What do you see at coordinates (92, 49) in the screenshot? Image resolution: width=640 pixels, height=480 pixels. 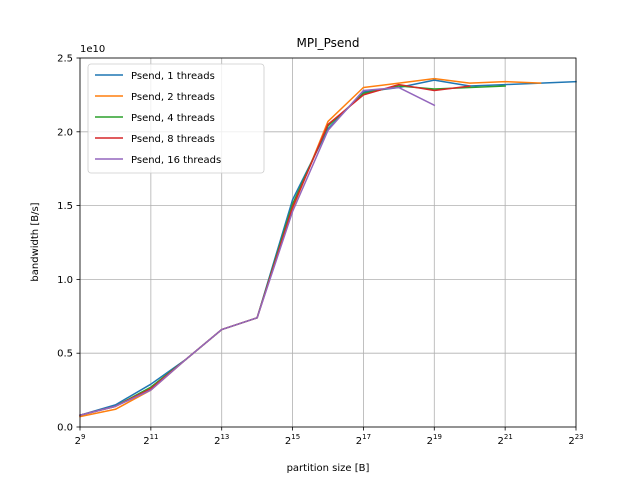 I see `y-axis-multiplier: 1e10` at bounding box center [92, 49].